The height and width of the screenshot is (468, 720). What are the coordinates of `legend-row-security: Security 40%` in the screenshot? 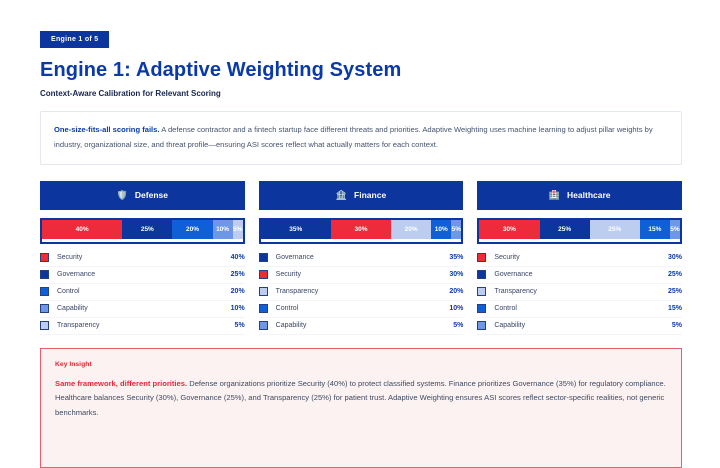 It's located at (142, 258).